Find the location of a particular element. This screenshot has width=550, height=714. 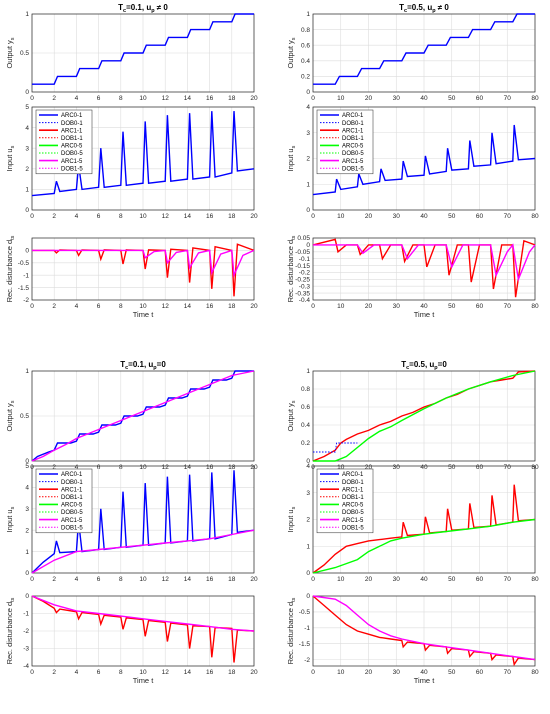

y-tick-label: -0.1 is located at coordinates (305, 259).